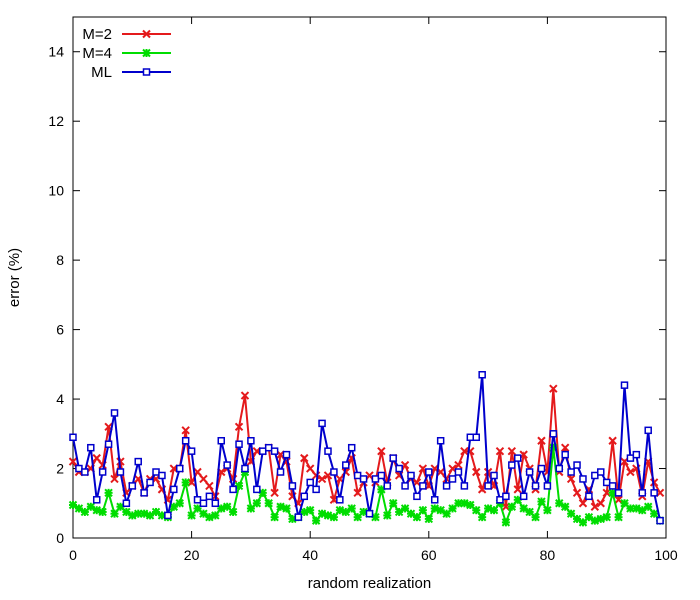 The height and width of the screenshot is (600, 700). What do you see at coordinates (101, 72) in the screenshot?
I see `legend-label: ML` at bounding box center [101, 72].